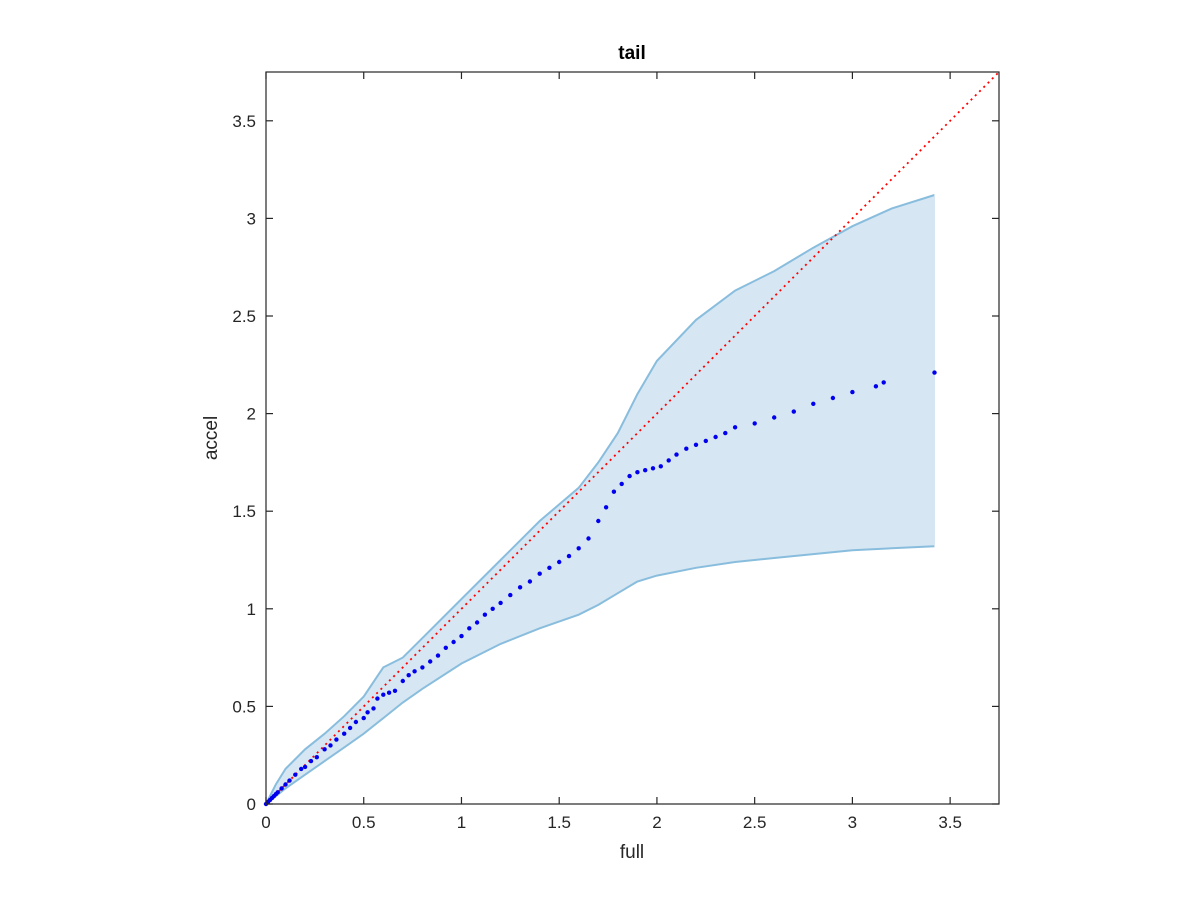 This screenshot has width=1200, height=900. I want to click on y-tick-label: 0, so click(251, 804).